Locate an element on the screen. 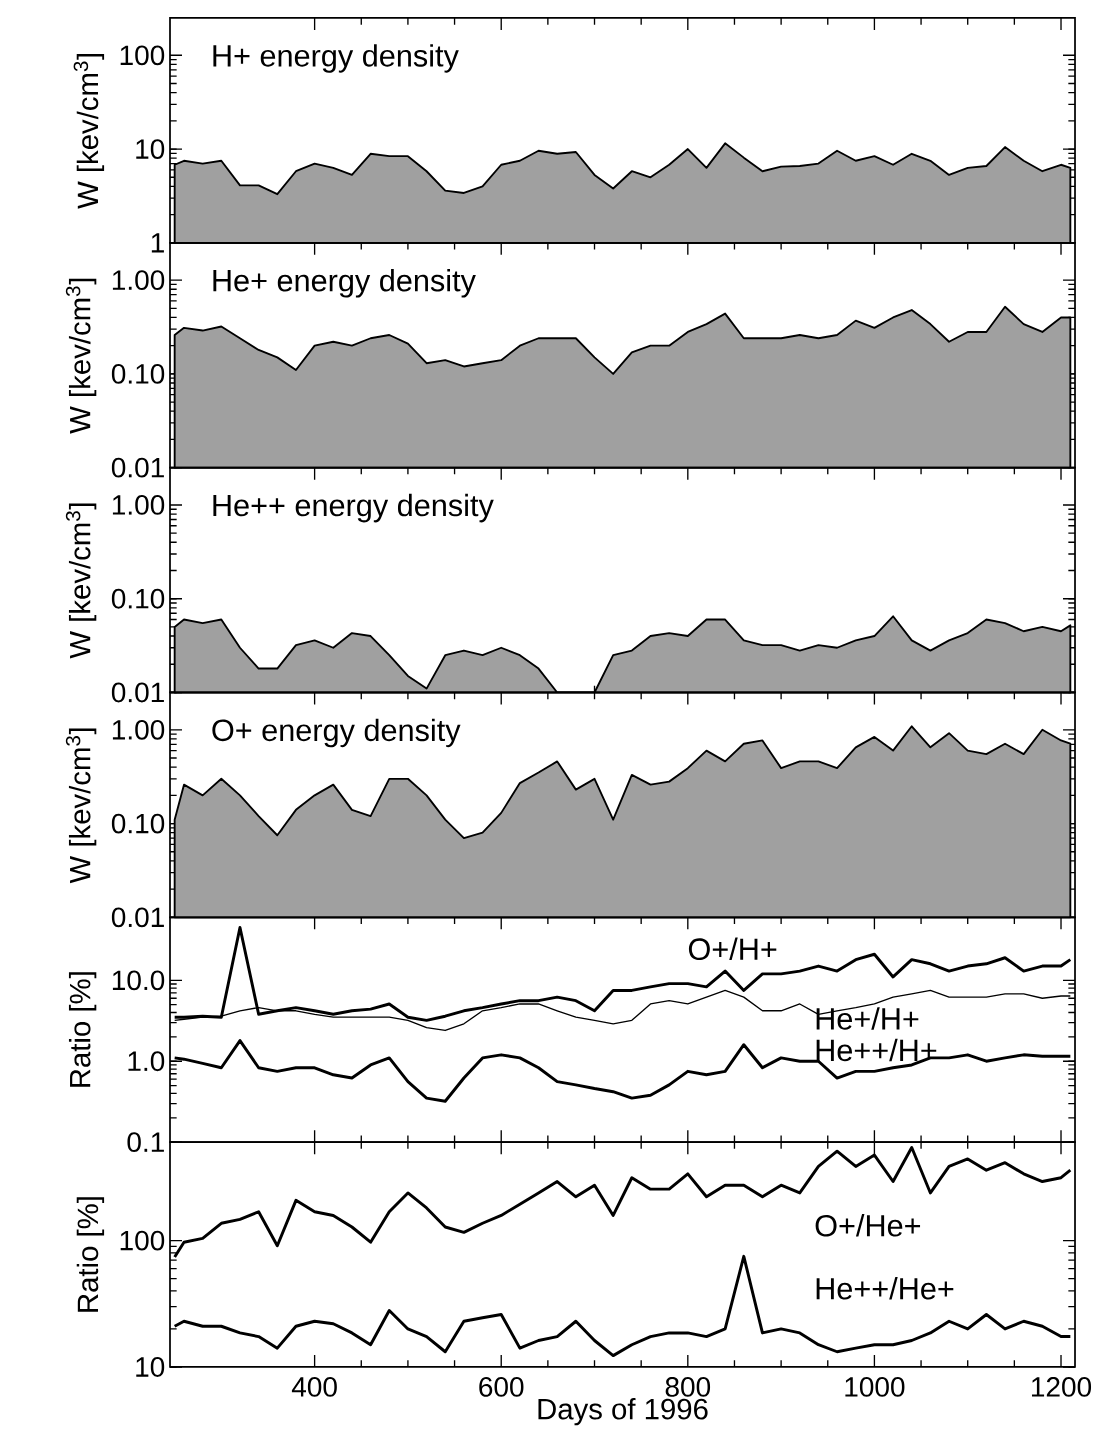 The width and height of the screenshot is (1113, 1455). line-series is located at coordinates (622, 1306).